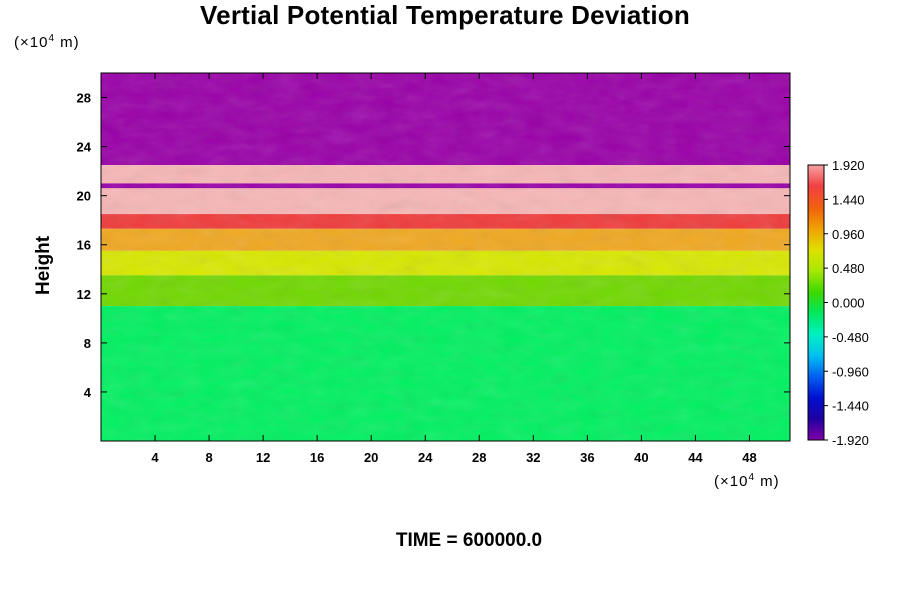  What do you see at coordinates (208, 457) in the screenshot?
I see `x-tick-label: 8` at bounding box center [208, 457].